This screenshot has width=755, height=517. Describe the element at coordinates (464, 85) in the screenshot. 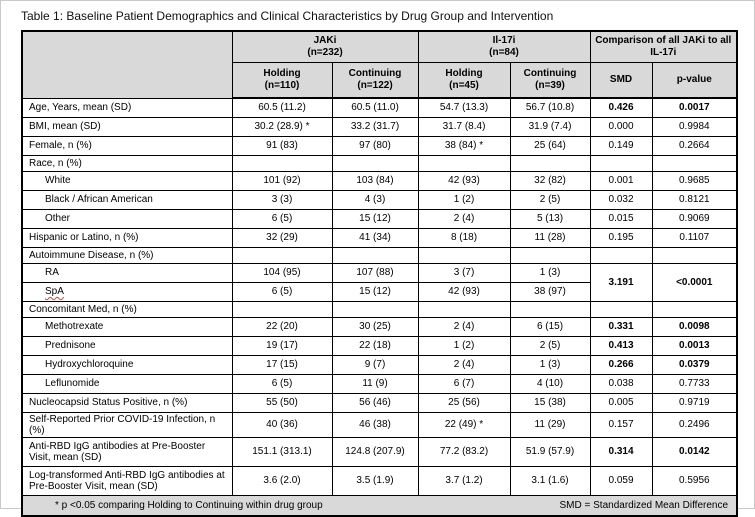

I see `subcol-n: (n=45)` at that location.